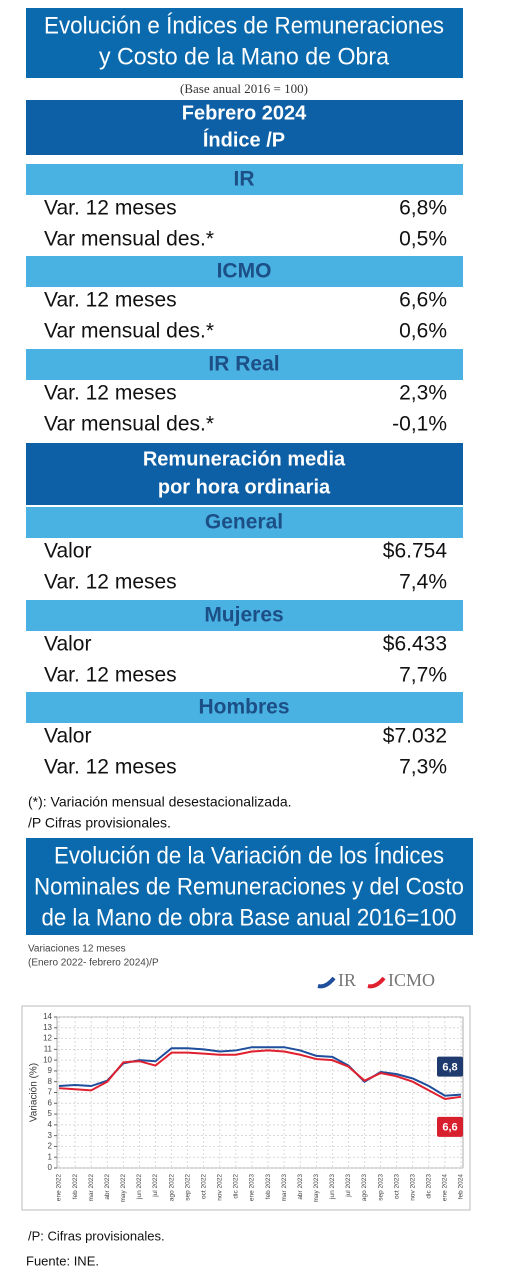 The image size is (520, 1274). I want to click on y-tick-label: 8, so click(50, 1081).